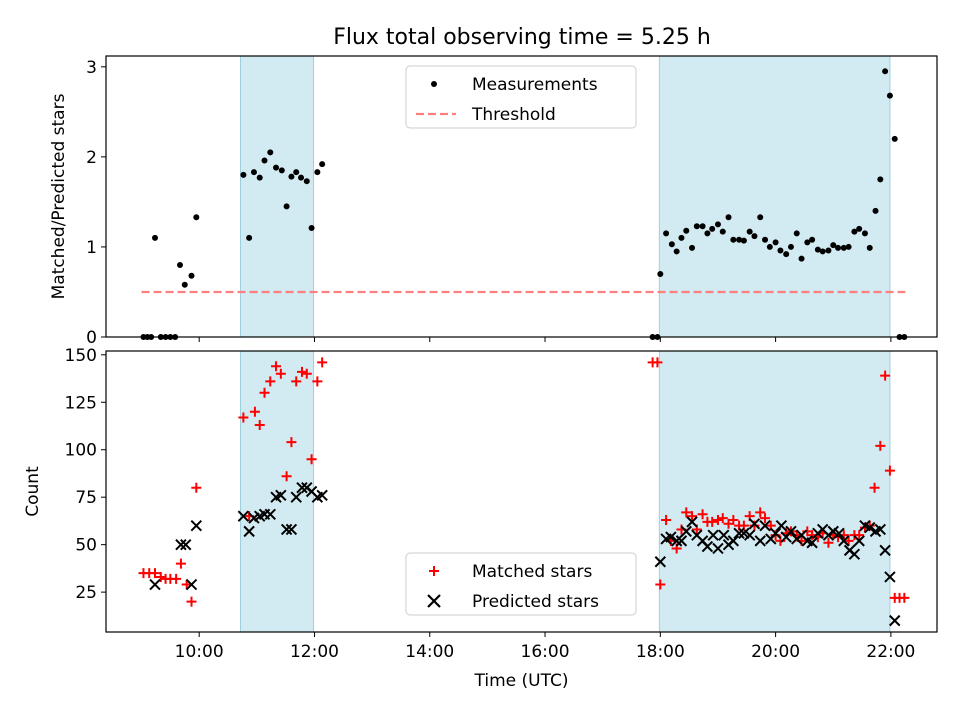  Describe the element at coordinates (521, 681) in the screenshot. I see `x-axis-label: Time (UTC)` at that location.